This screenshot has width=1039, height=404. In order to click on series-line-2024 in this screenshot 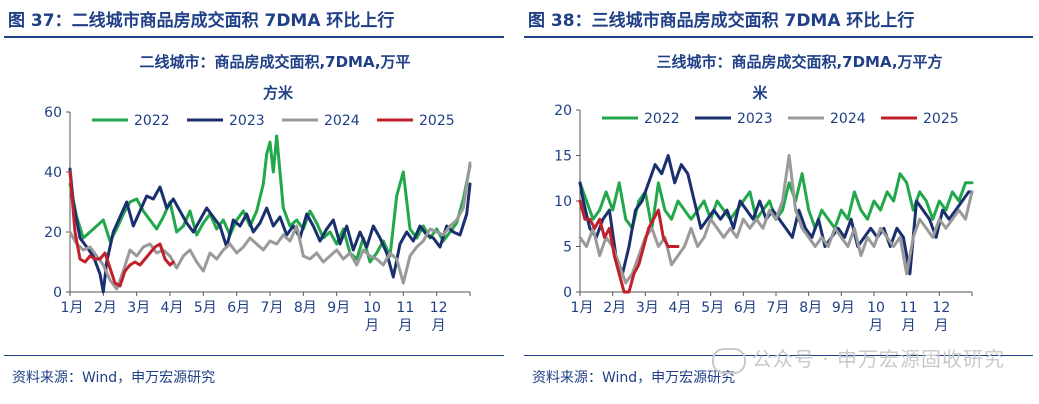, I will do `click(270, 226)`.